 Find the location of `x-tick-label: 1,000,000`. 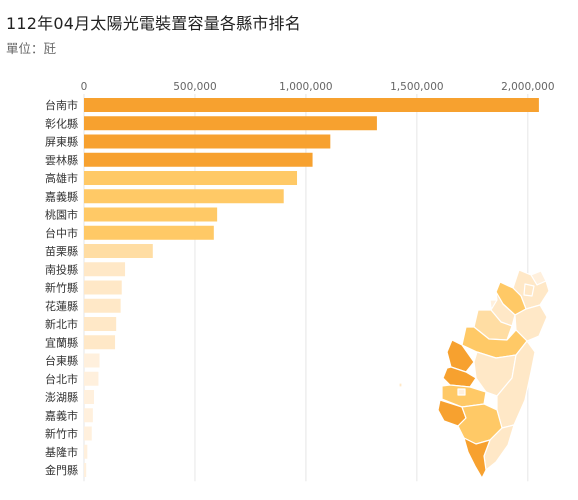

x-tick-label: 1,000,000 is located at coordinates (305, 87).